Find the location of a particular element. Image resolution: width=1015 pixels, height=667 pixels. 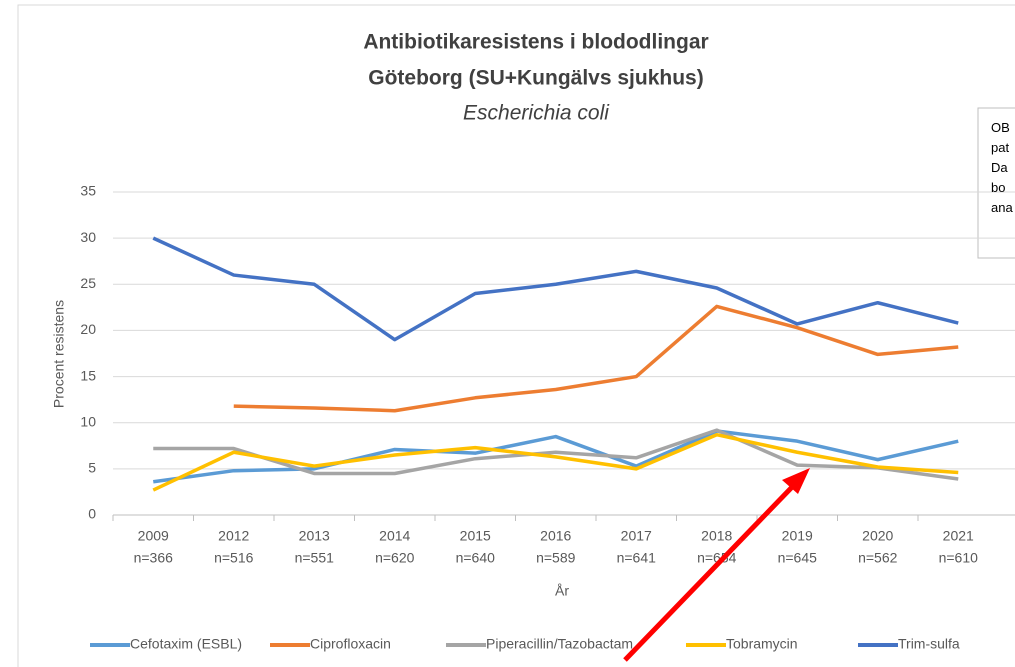

x-tick-sample-size: n=589 is located at coordinates (556, 558).